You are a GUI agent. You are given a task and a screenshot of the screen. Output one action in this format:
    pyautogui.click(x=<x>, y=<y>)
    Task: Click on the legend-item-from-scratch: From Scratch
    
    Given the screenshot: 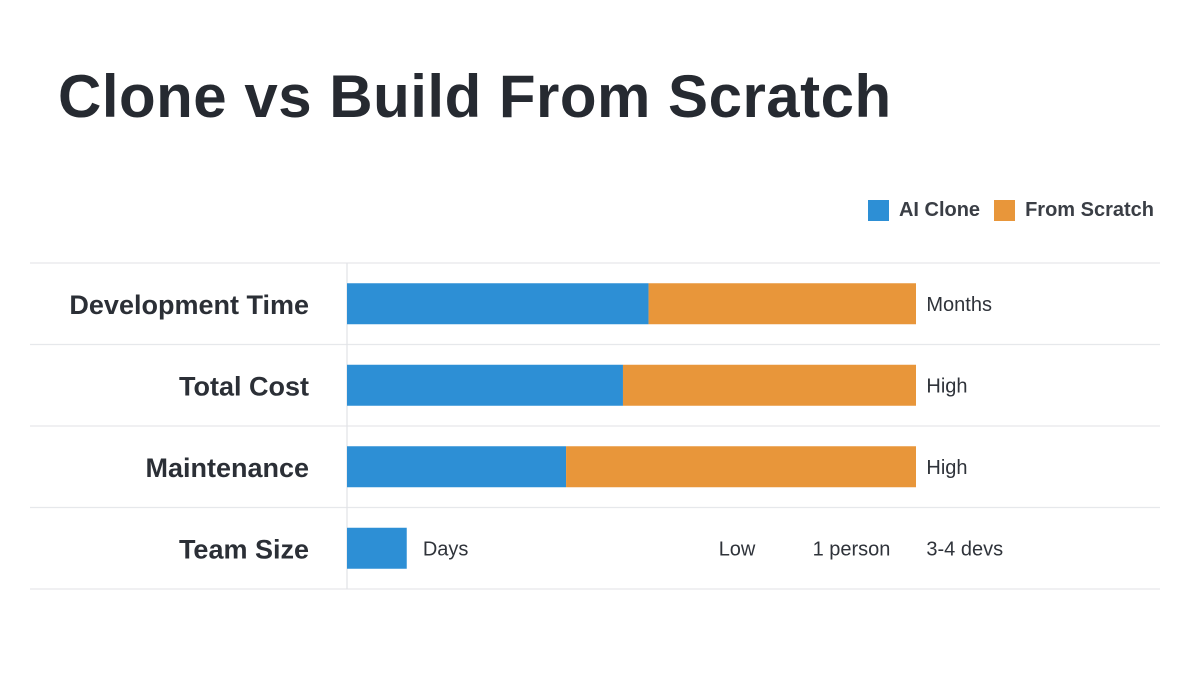 What is the action you would take?
    pyautogui.click(x=1074, y=210)
    